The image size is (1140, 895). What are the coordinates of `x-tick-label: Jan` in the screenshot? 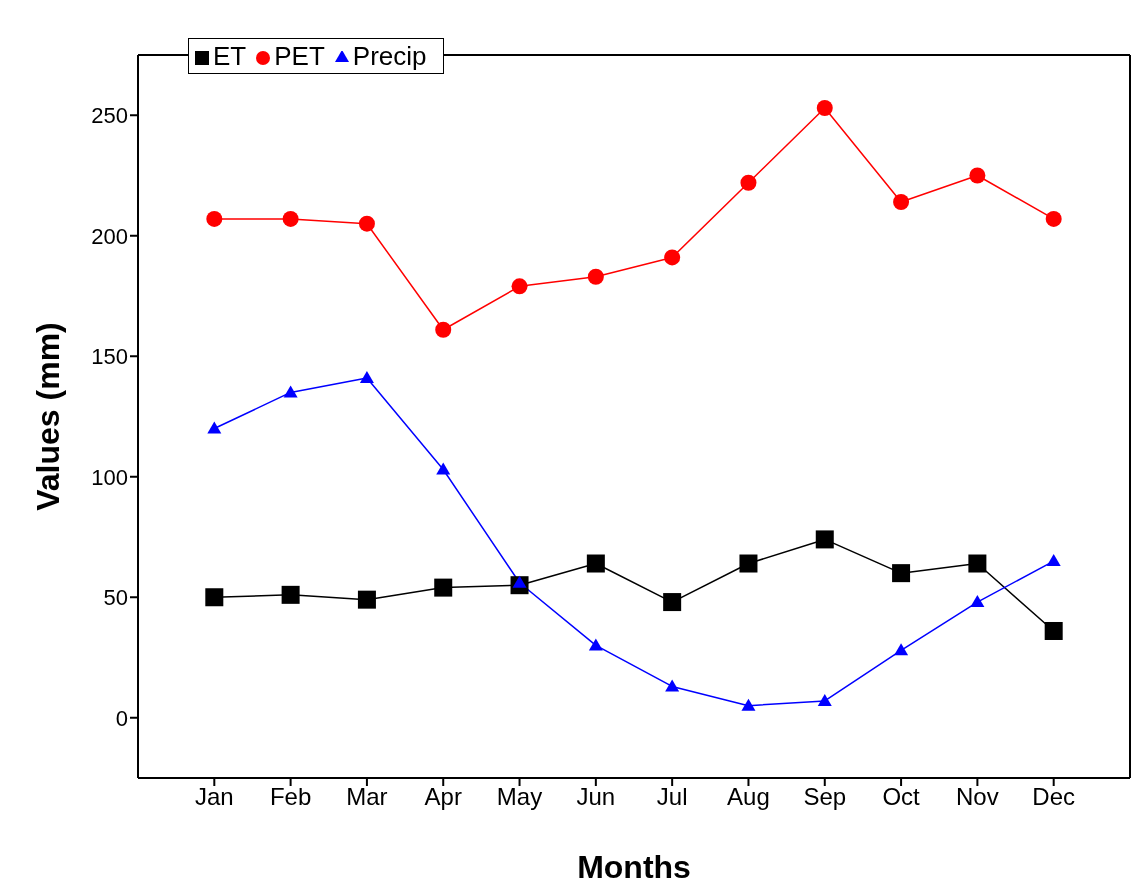 It's located at (214, 797).